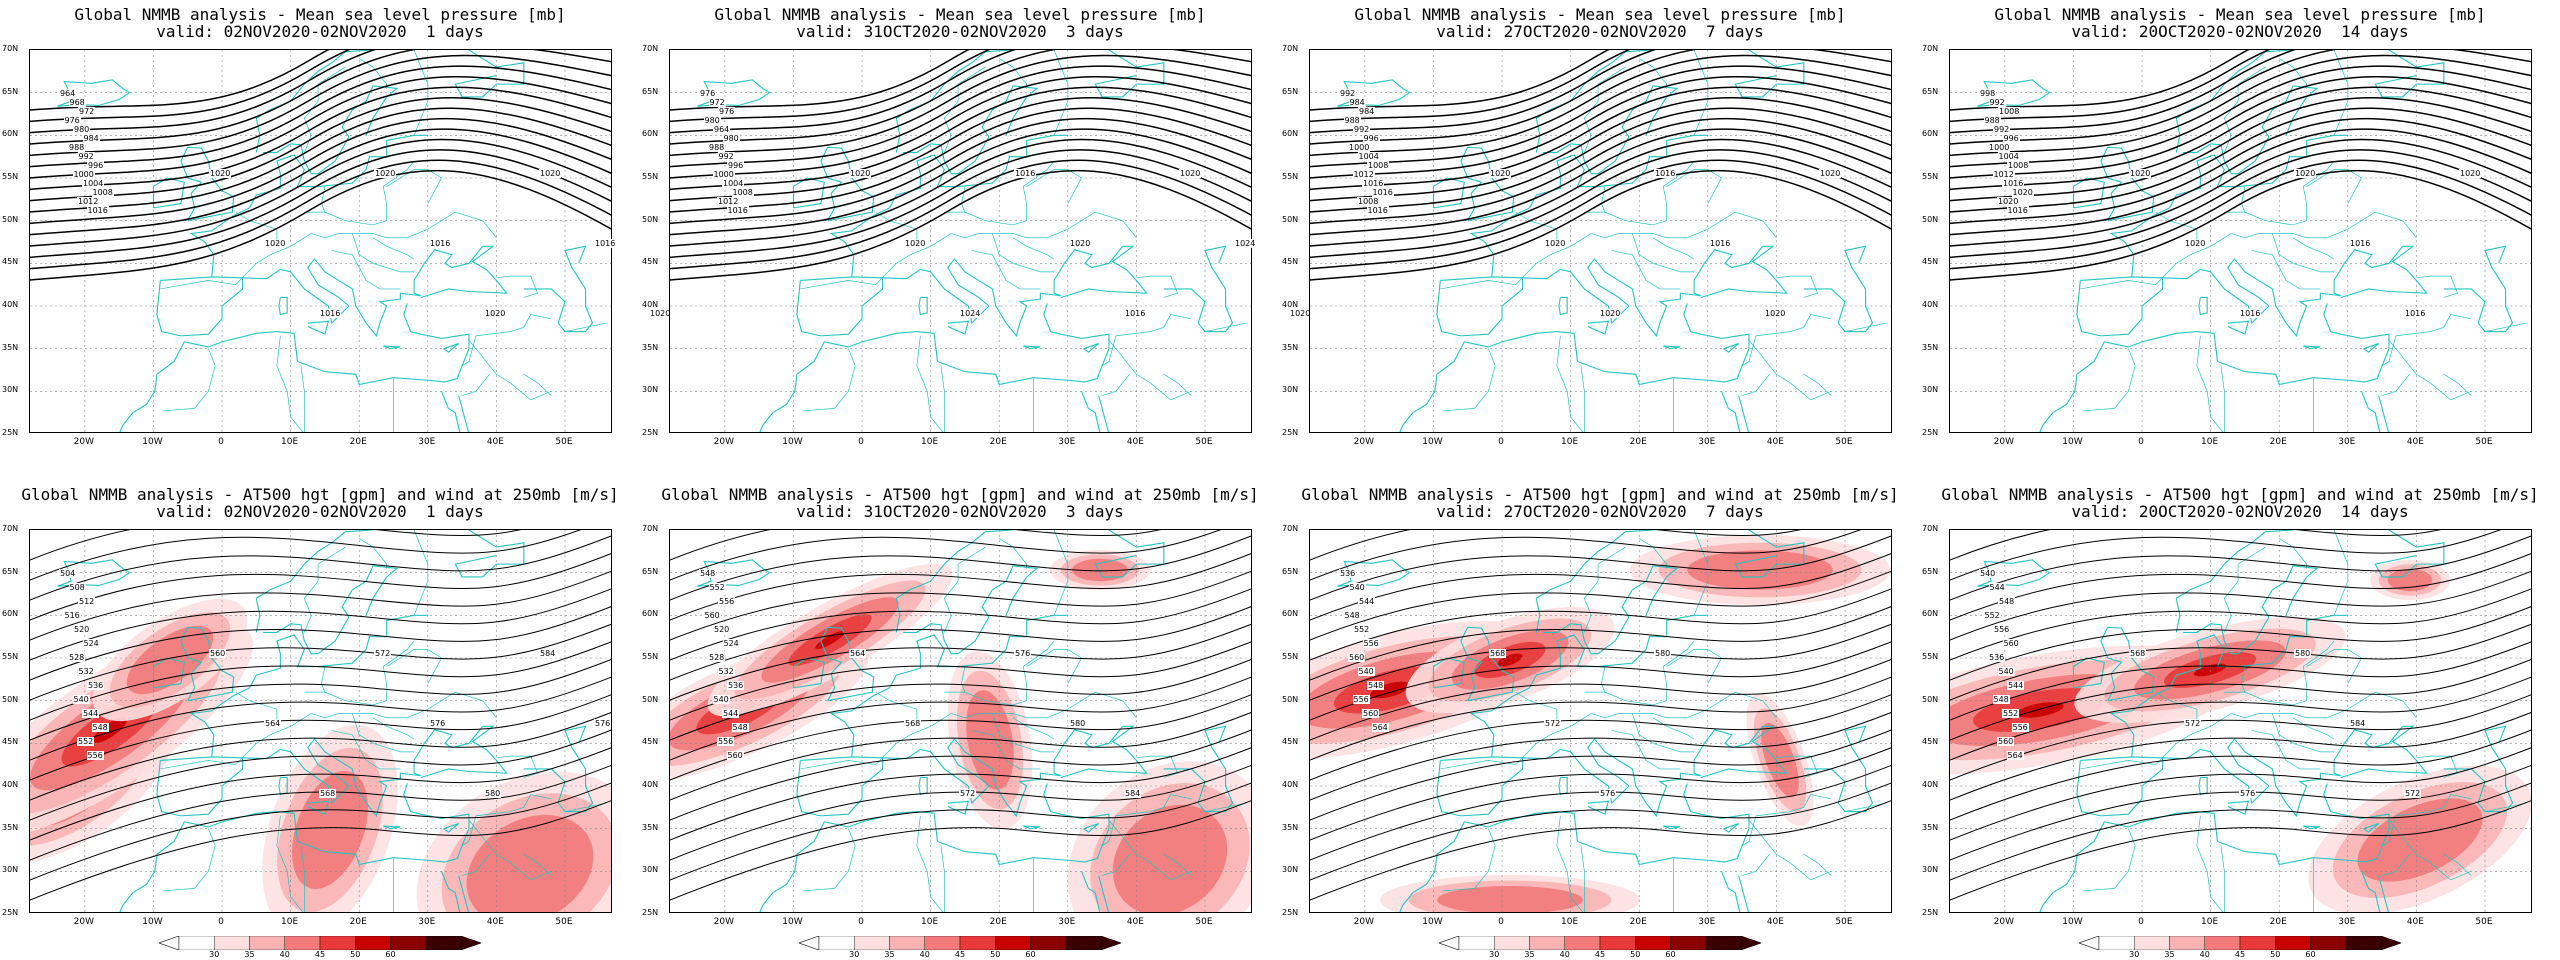 This screenshot has width=2560, height=960. Describe the element at coordinates (717, 657) in the screenshot. I see `contour-label: 528` at that location.